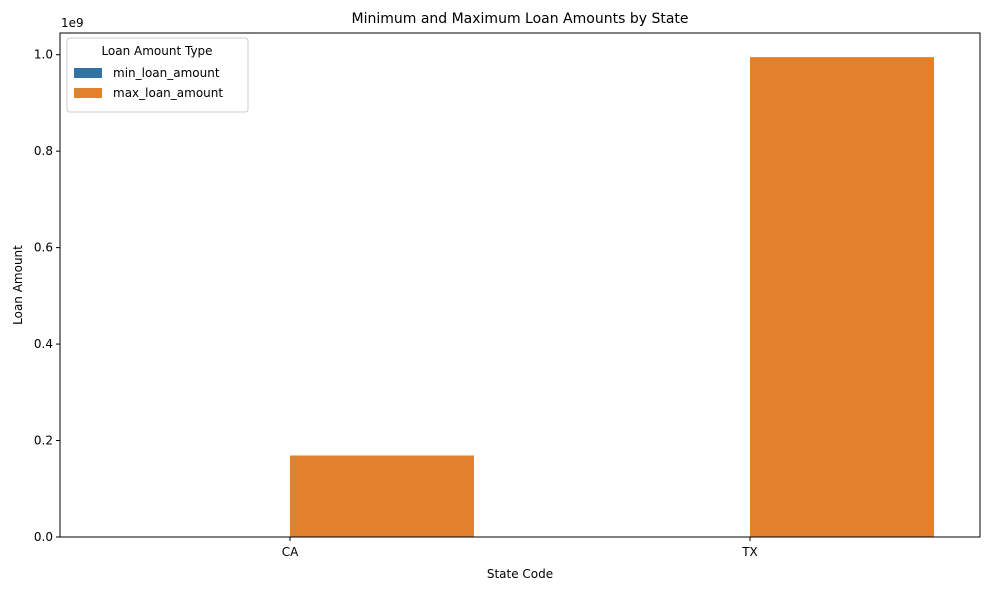  What do you see at coordinates (43, 344) in the screenshot?
I see `y-tick-label: 0.4` at bounding box center [43, 344].